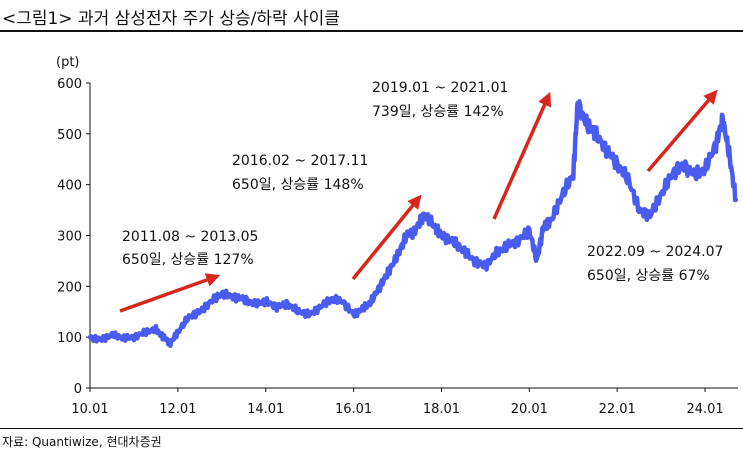  Describe the element at coordinates (655, 252) in the screenshot. I see `annotation-4-line1: 2022.09 ~ 2024.07` at that location.